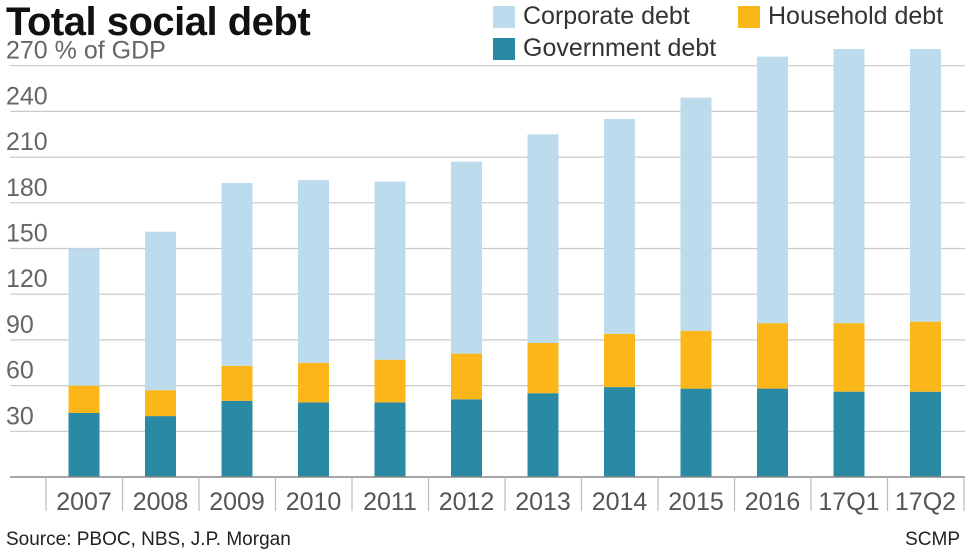 The image size is (972, 555). I want to click on bar-household-debt-2008, so click(160, 403).